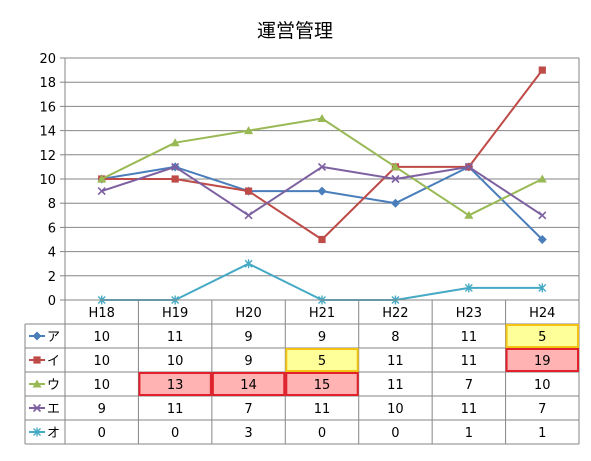 This screenshot has height=461, width=591. What do you see at coordinates (53, 433) in the screenshot?
I see `legend-series-name: オ` at bounding box center [53, 433].